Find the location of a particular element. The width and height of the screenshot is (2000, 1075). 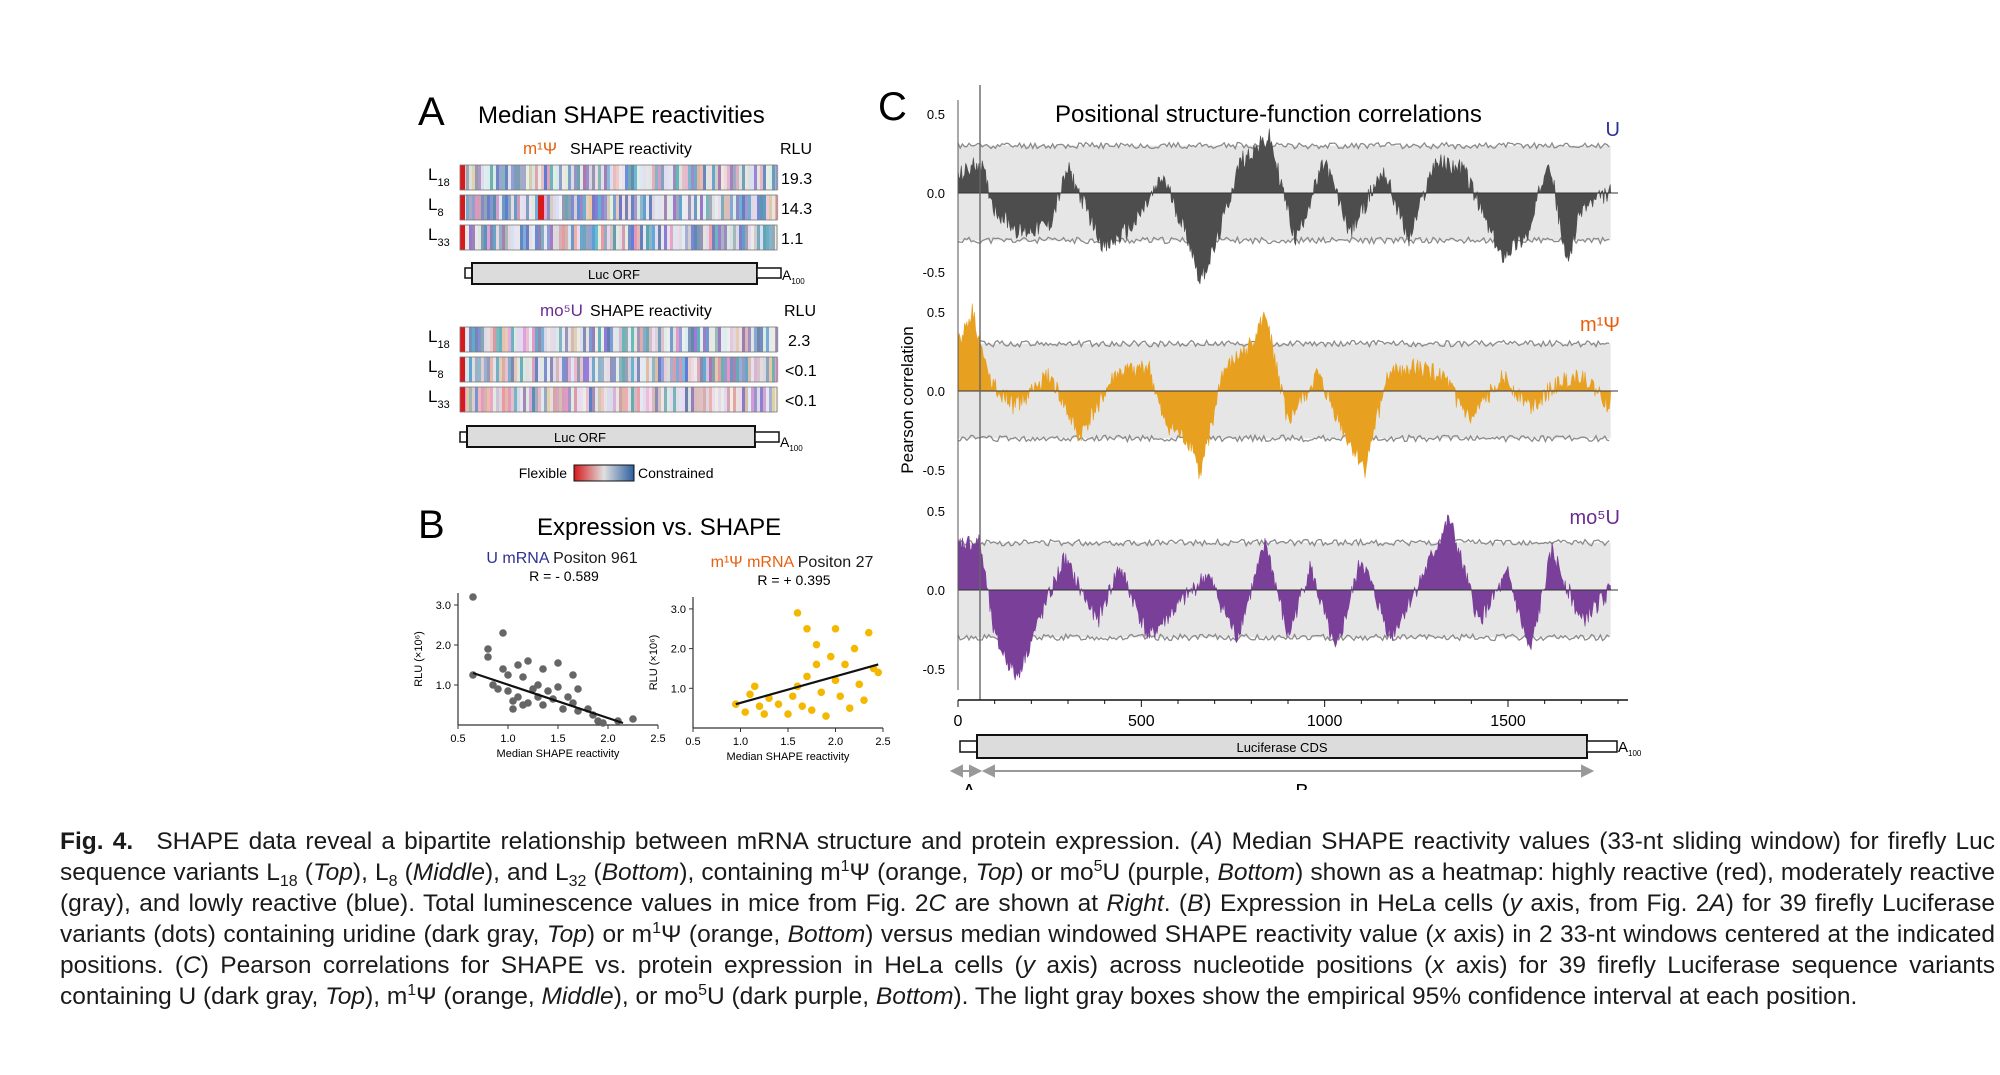

rlu-value-l8: <0.1 is located at coordinates (801, 371).